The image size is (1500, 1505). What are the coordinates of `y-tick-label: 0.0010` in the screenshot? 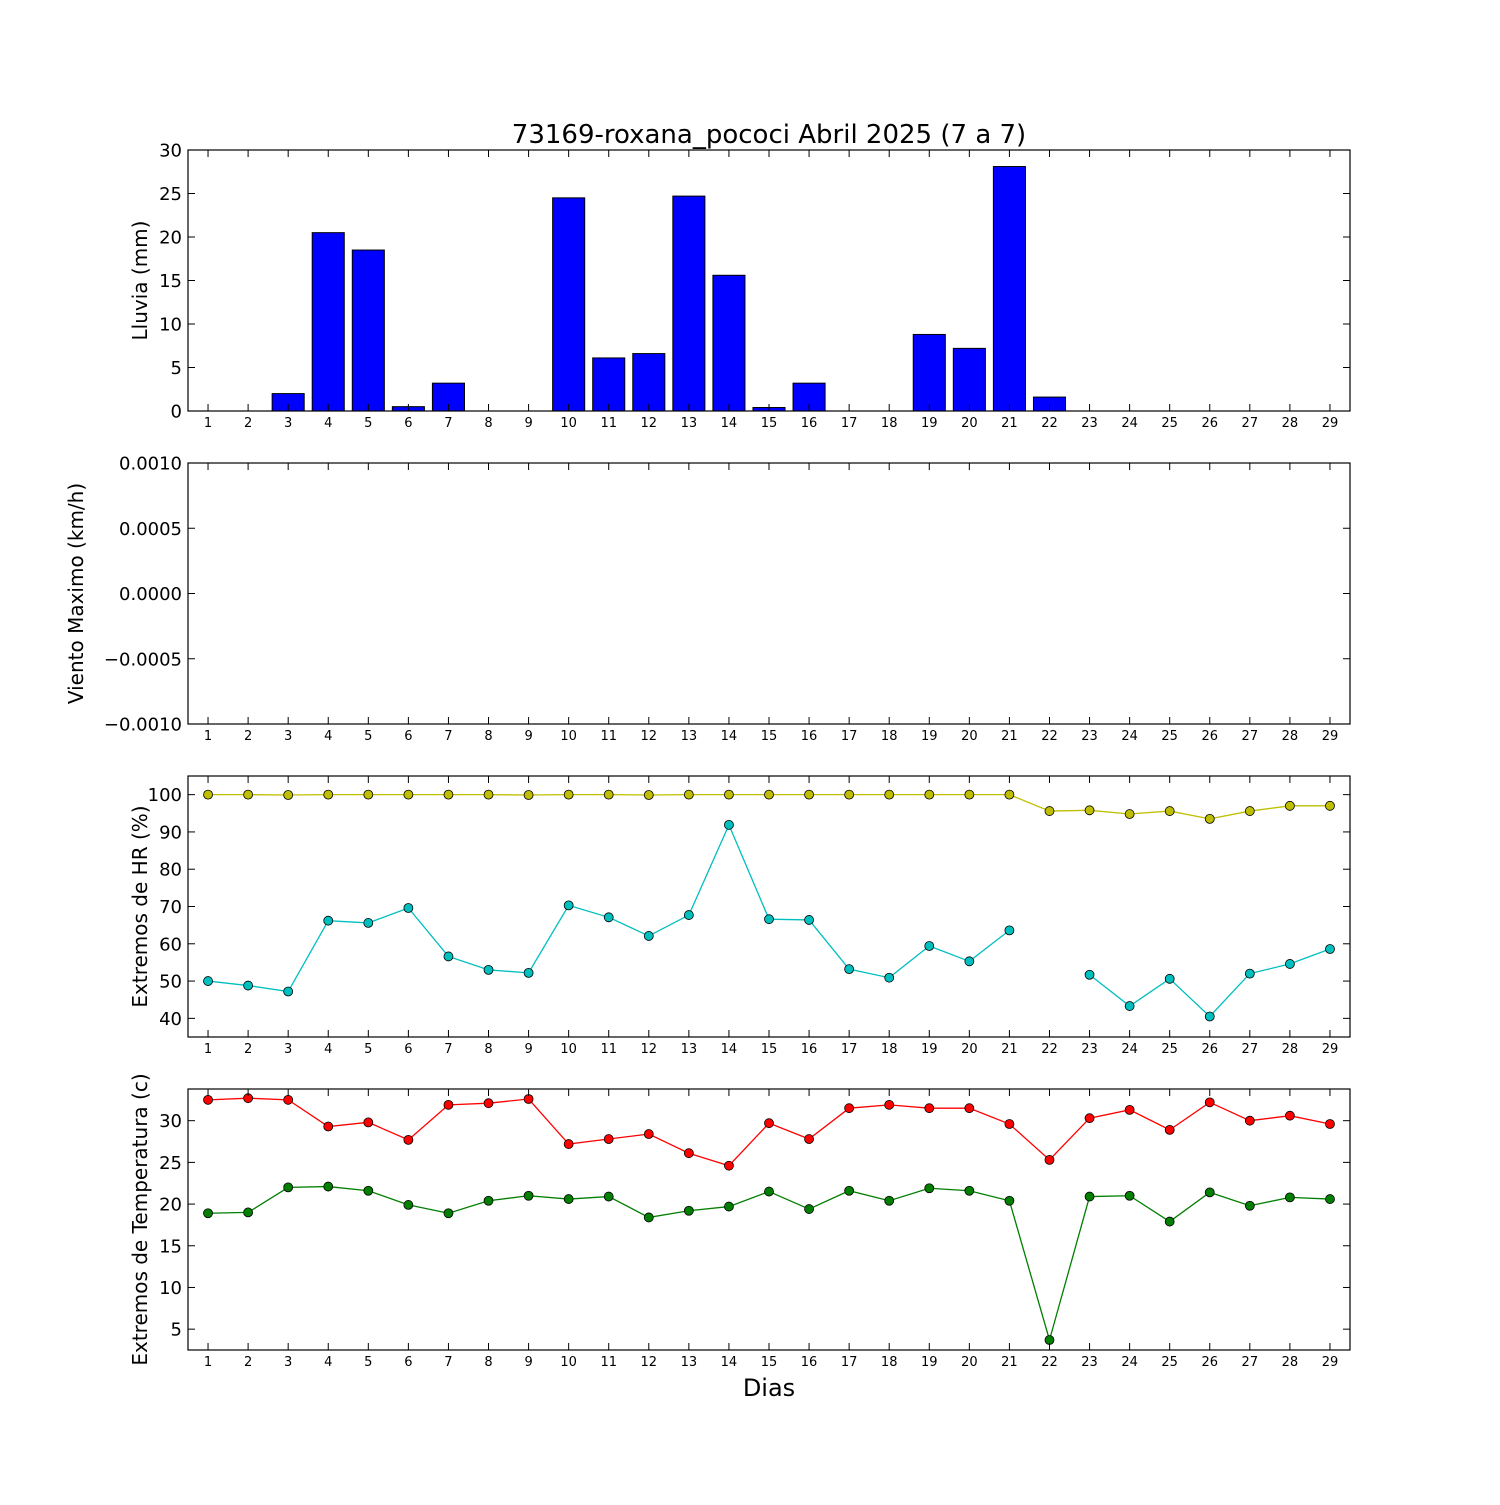 It's located at (150, 464).